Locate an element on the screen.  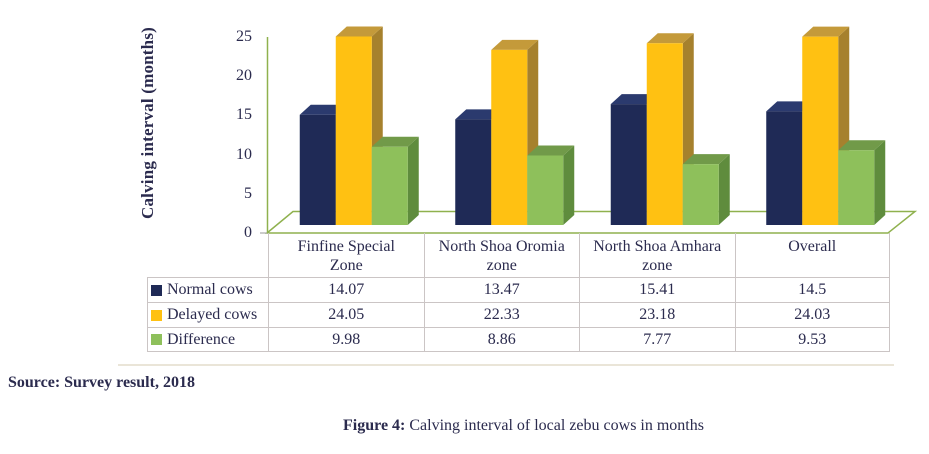
y-tick-label-5: 5 is located at coordinates (248, 193).